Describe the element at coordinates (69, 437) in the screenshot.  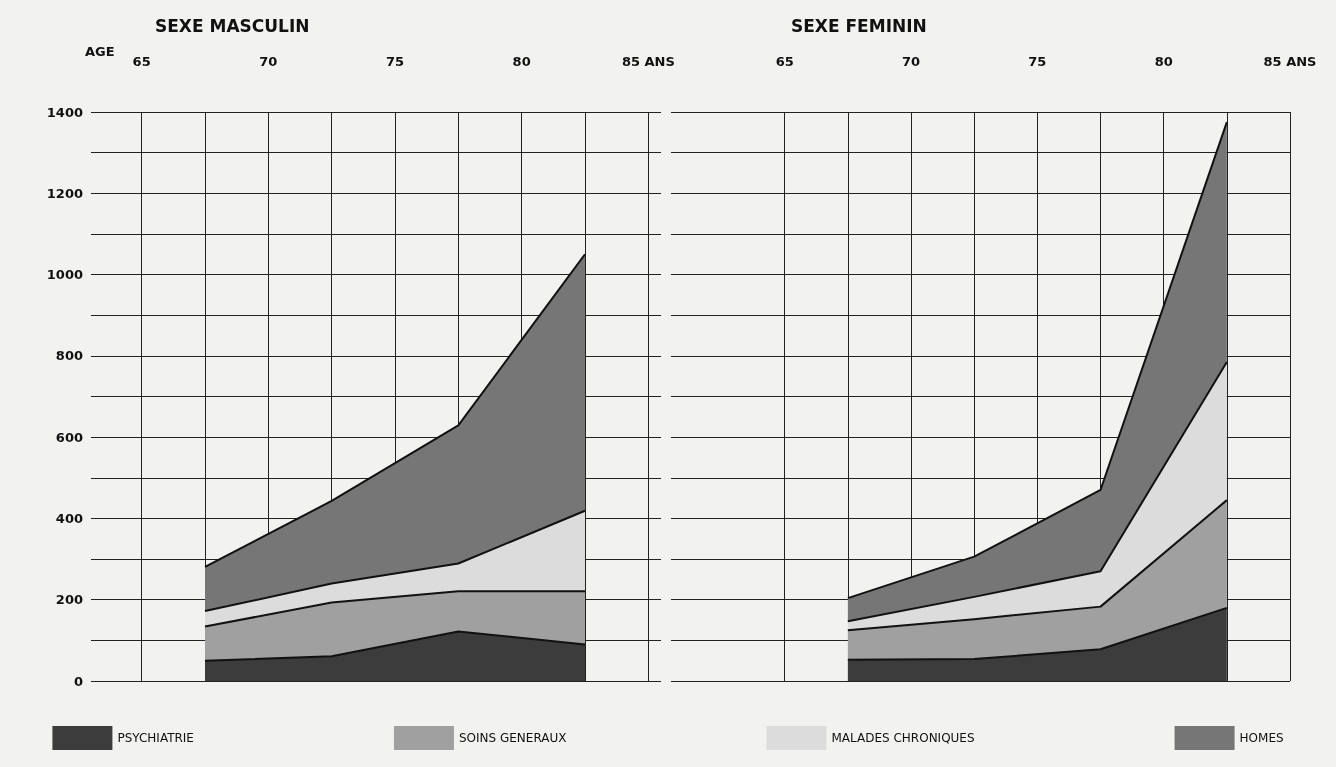
I see `y-tick-label: 600` at that location.